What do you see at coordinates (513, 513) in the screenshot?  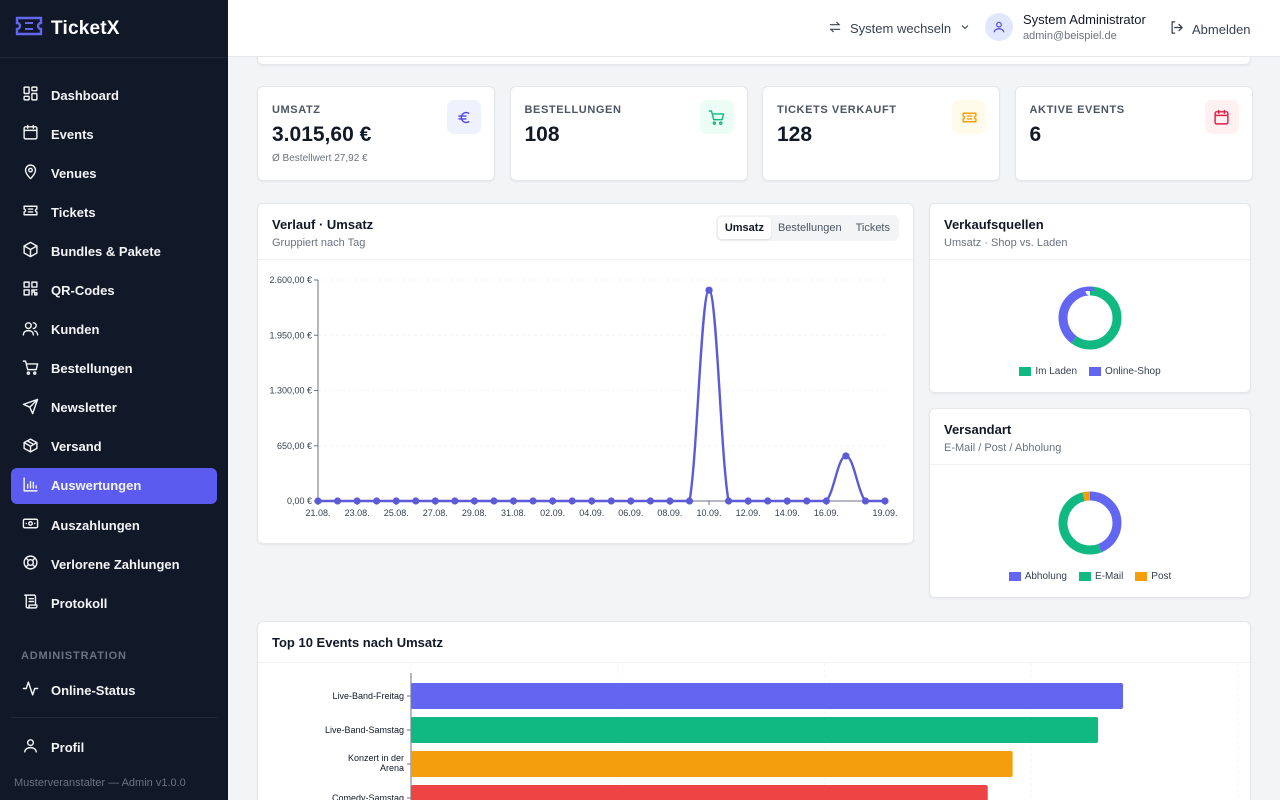 I see `x-tick-label: 31.08.` at bounding box center [513, 513].